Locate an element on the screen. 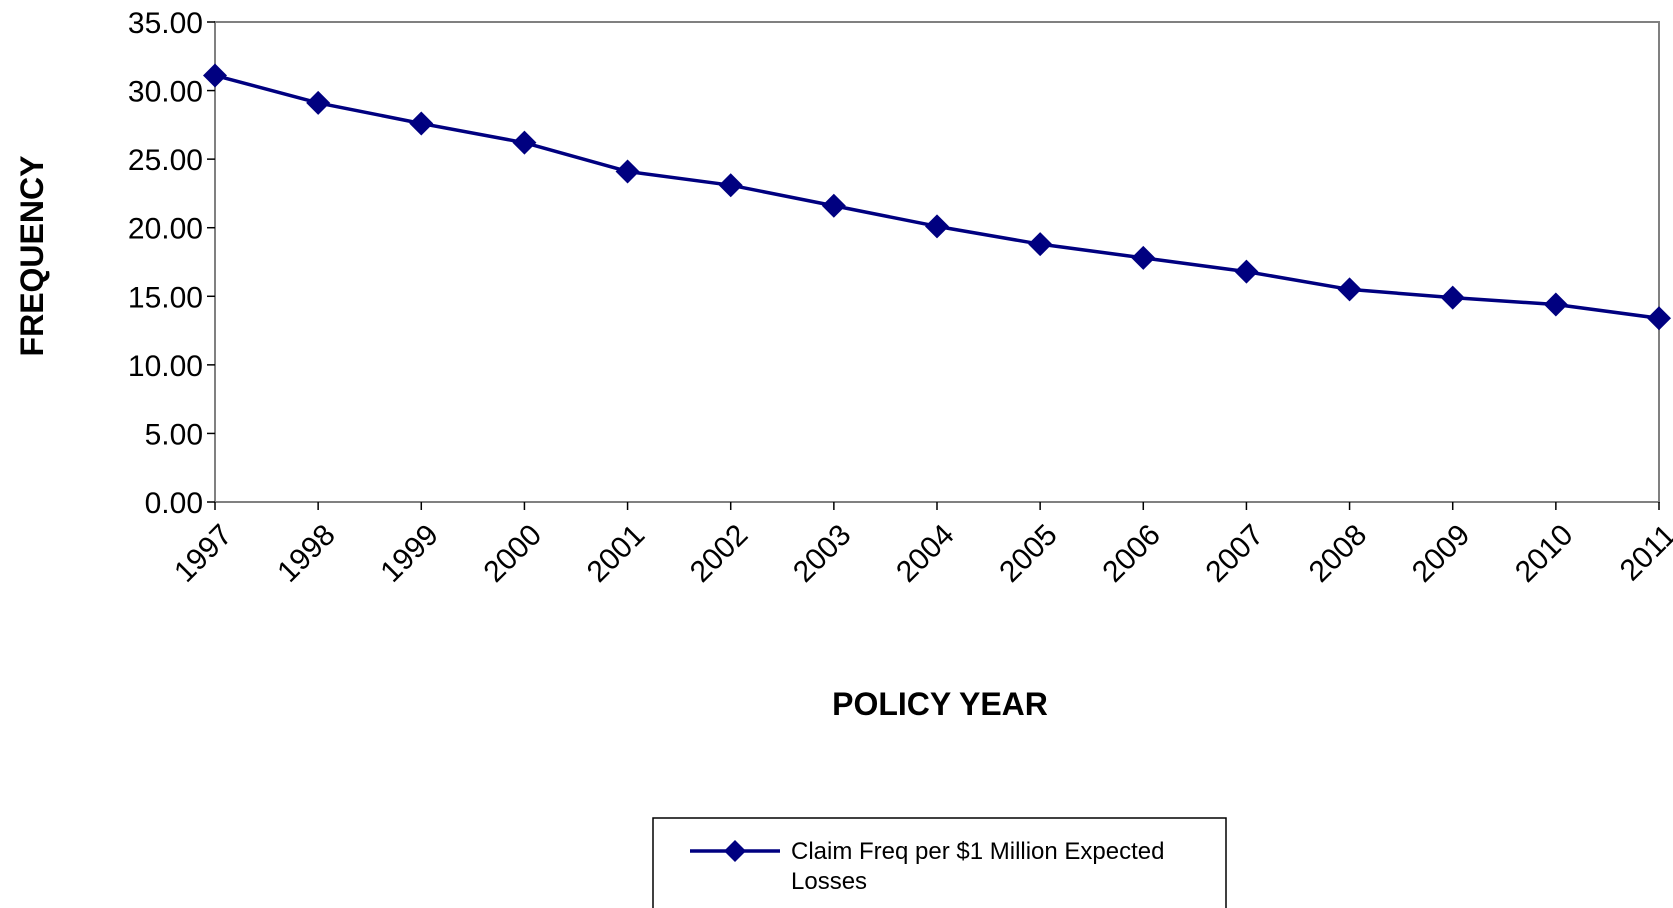  y-tick-label: 0.00 is located at coordinates (174, 503).